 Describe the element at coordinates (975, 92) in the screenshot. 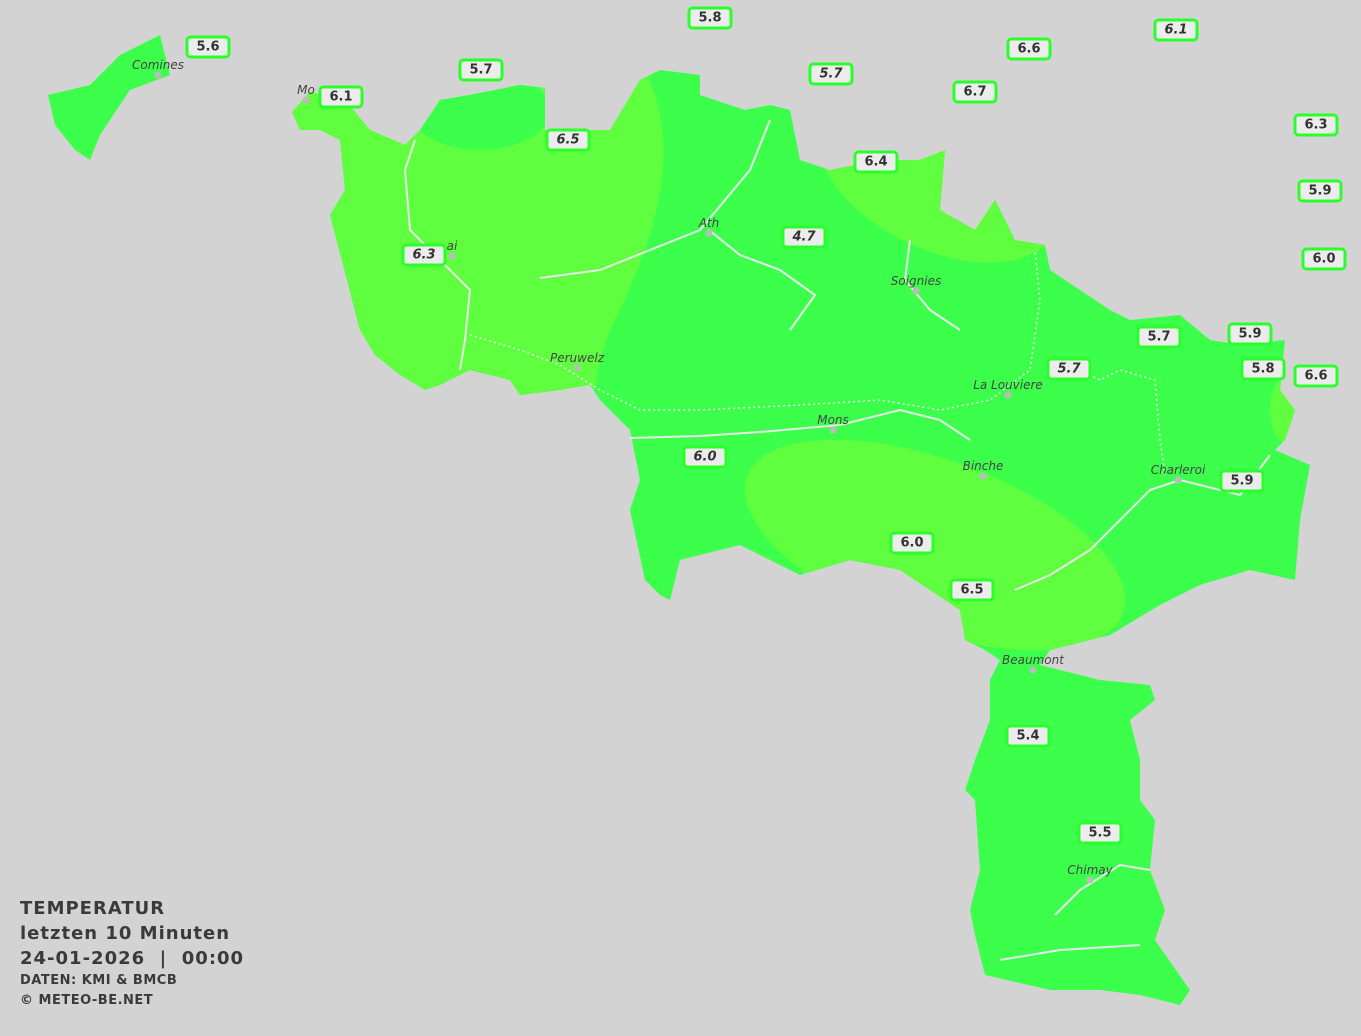

I see `station-temperature-label: 6.7` at that location.